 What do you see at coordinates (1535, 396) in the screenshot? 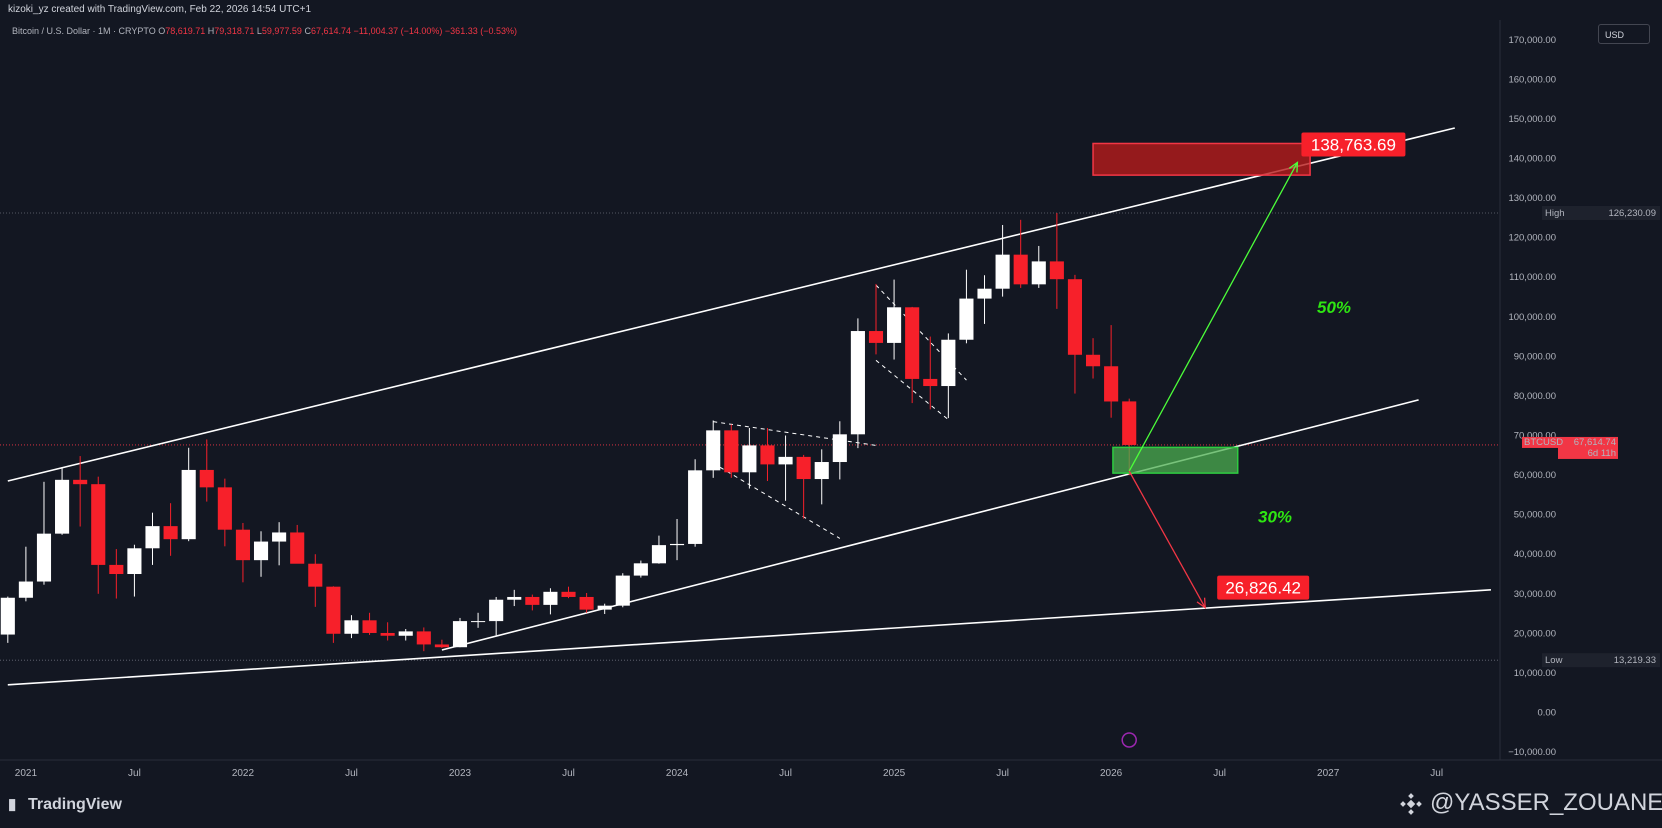
I see `y-tick-label: 80,000.00` at bounding box center [1535, 396].